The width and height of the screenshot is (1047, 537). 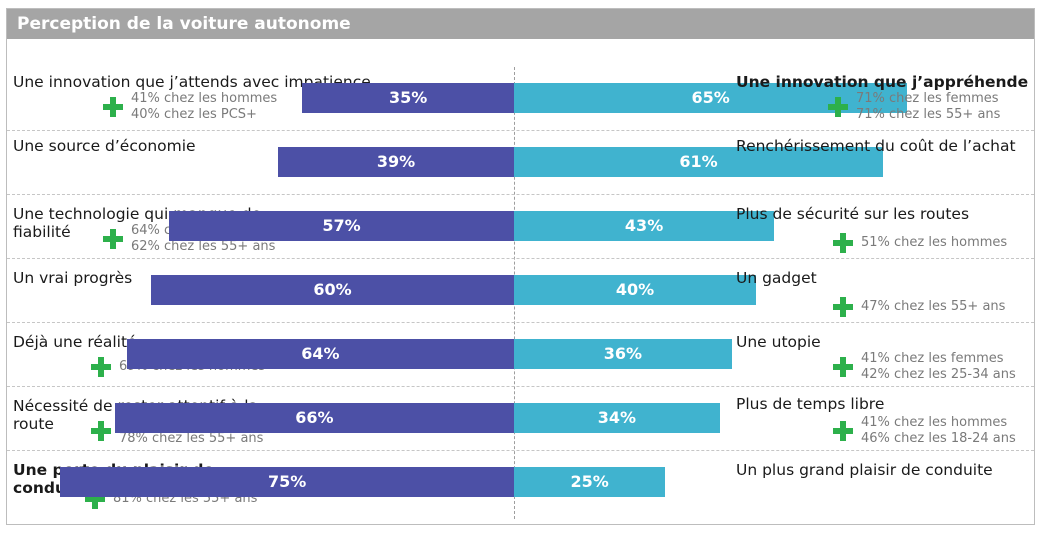 I want to click on right-note-line: 46% chez les 18-24 ans, so click(x=938, y=438).